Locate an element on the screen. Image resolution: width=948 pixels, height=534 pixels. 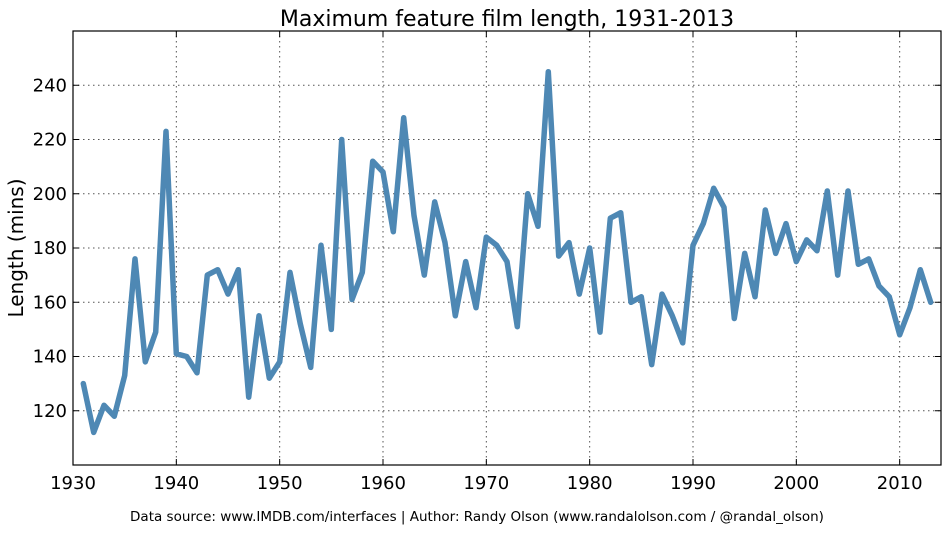
x-tick-label: 1970 is located at coordinates (486, 483).